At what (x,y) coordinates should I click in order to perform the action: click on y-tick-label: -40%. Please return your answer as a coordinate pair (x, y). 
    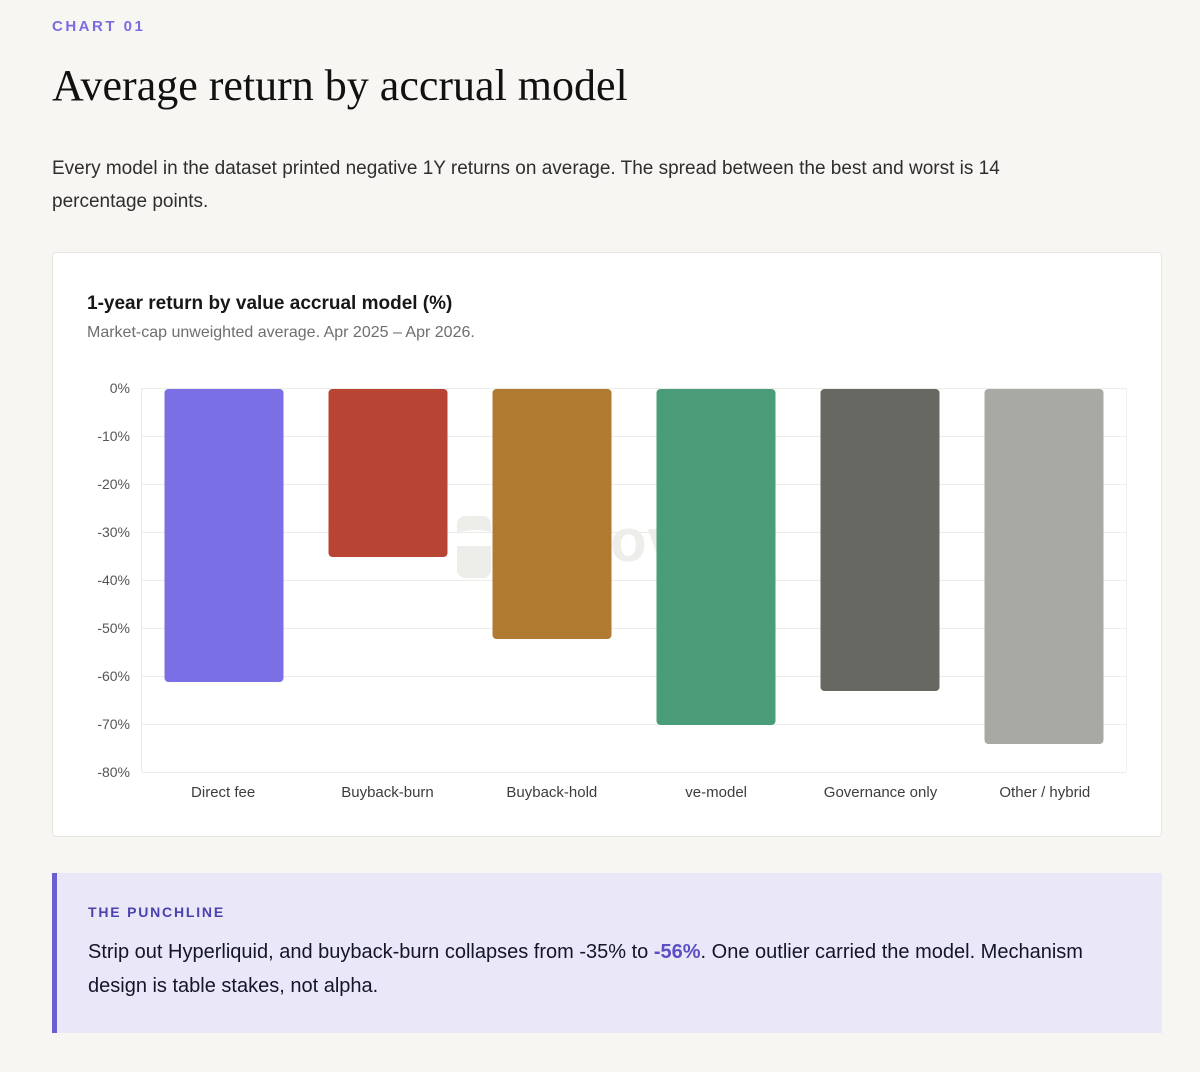
    Looking at the image, I should click on (113, 580).